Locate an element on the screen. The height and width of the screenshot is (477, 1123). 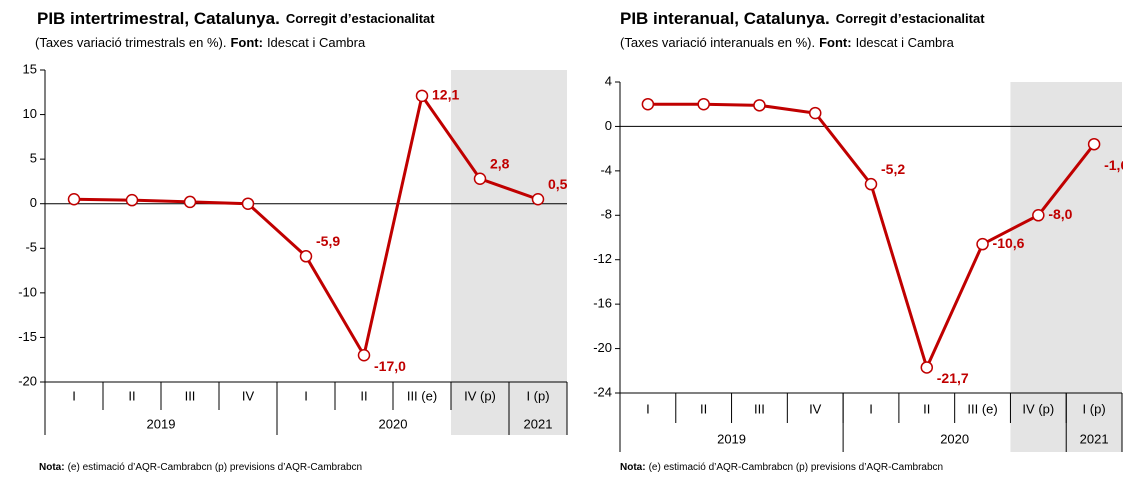
y-tick-label: 10 is located at coordinates (30, 113).